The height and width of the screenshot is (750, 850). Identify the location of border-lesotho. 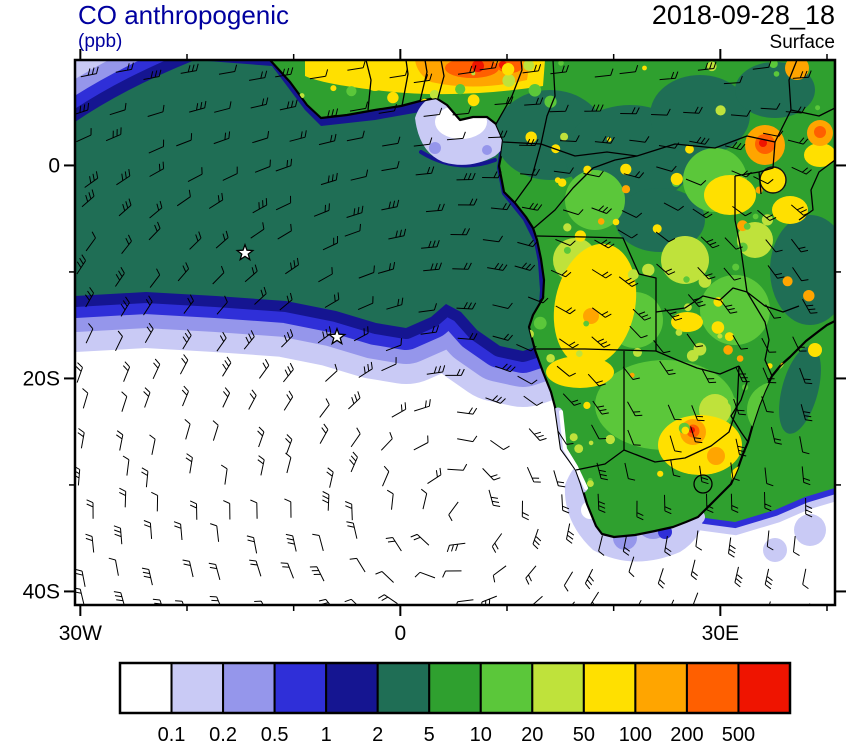
(703, 484).